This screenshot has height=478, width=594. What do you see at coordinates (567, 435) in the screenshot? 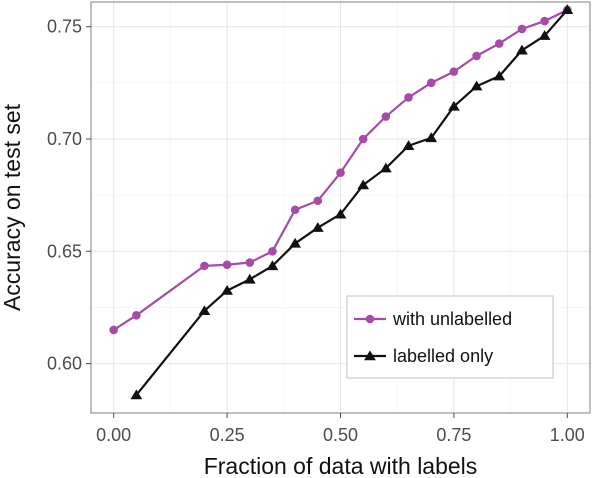
I see `x-tick-label: 1.00` at bounding box center [567, 435].